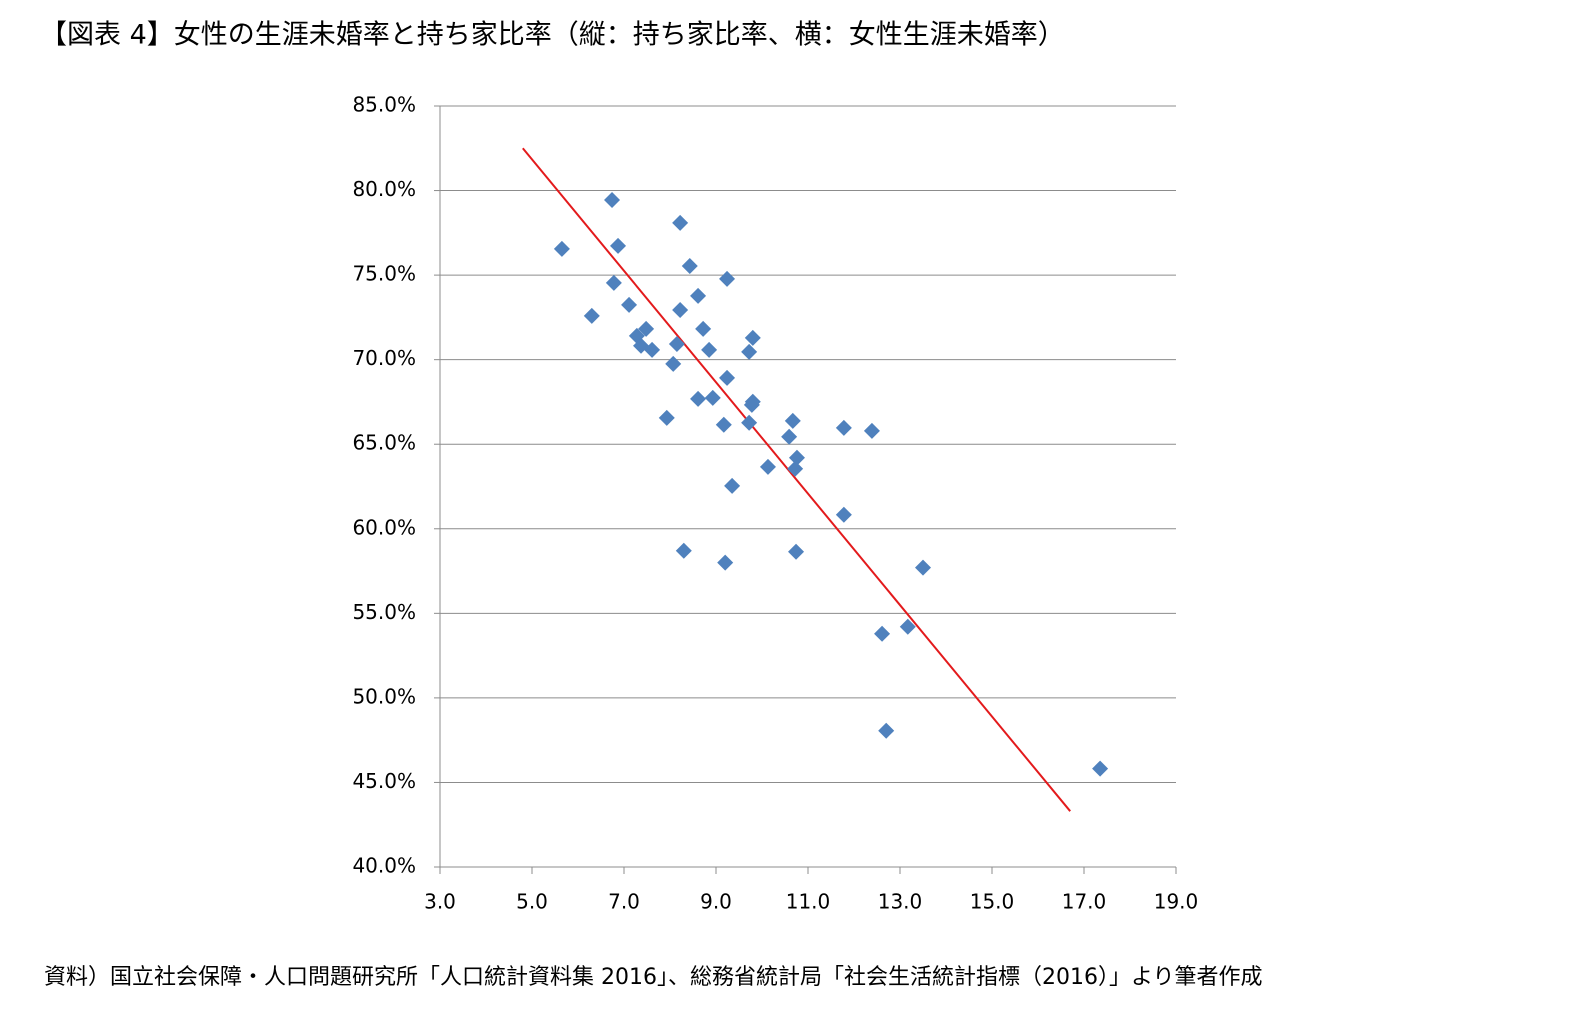 This screenshot has height=1012, width=1570. What do you see at coordinates (532, 902) in the screenshot?
I see `x-tick-label: 5.0` at bounding box center [532, 902].